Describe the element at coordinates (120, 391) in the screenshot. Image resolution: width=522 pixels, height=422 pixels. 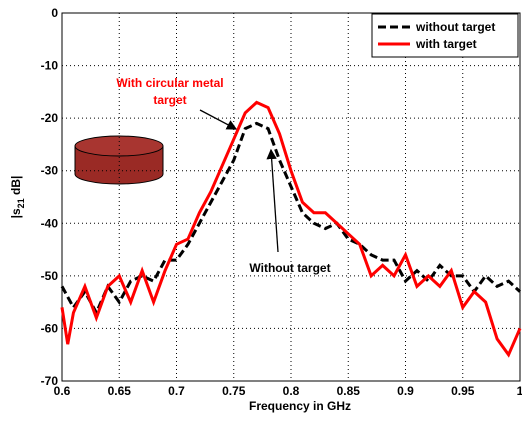
I see `x-tick-label: 0.65` at that location.